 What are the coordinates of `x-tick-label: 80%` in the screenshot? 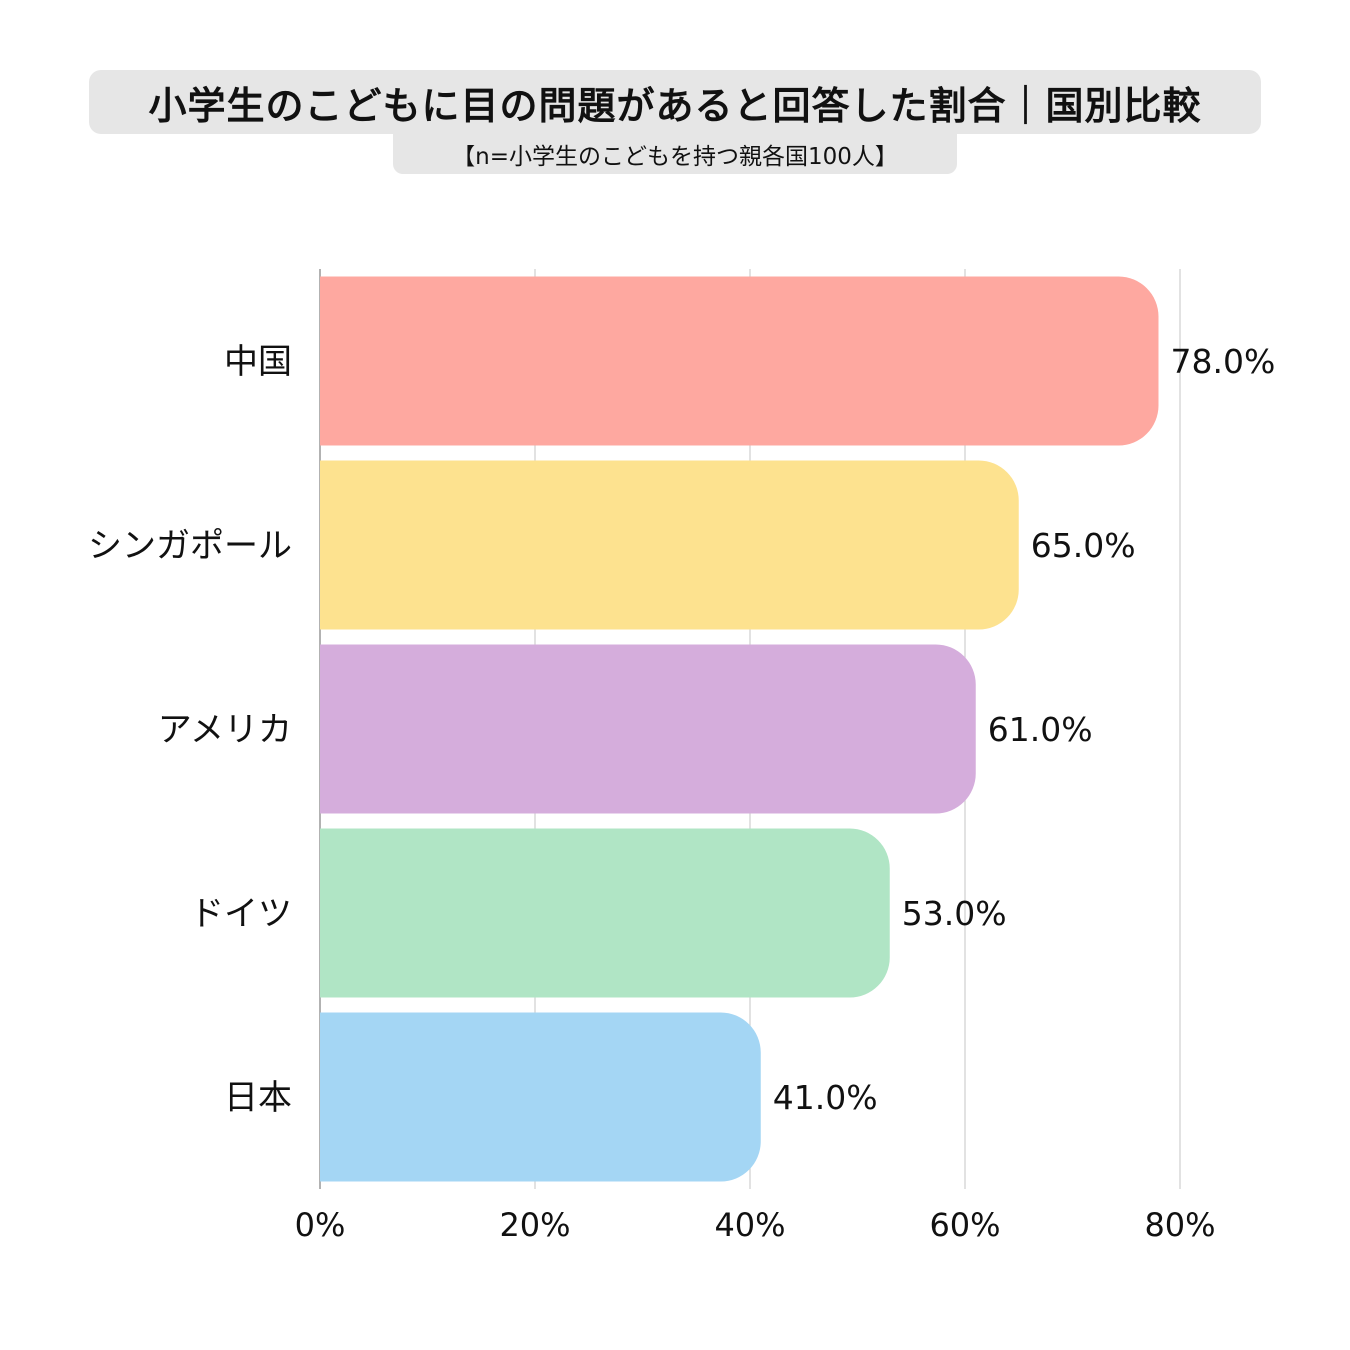 It's located at (1179, 1225).